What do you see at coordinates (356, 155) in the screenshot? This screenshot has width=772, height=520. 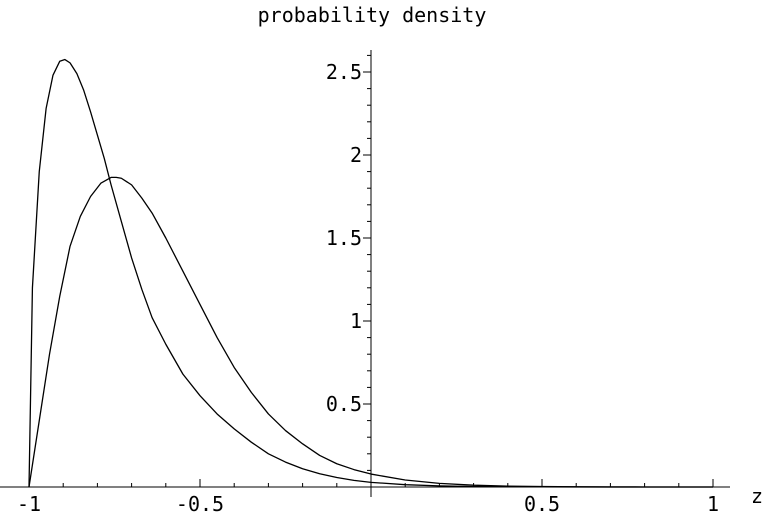 I see `y-tick-label: 2` at bounding box center [356, 155].